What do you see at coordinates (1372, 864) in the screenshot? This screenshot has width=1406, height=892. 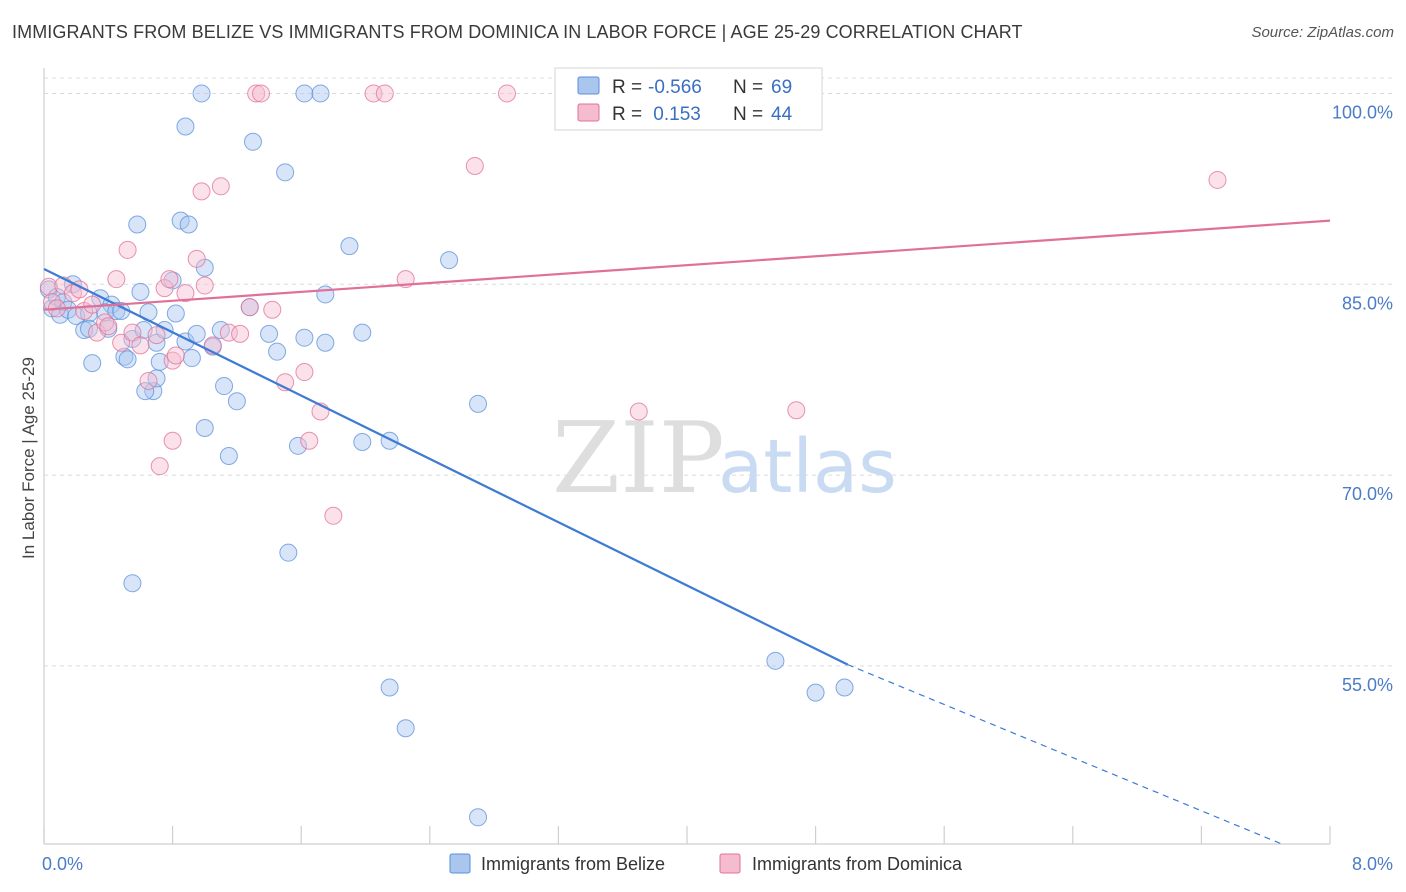 I see `x-tick-label-1: 8.0%` at bounding box center [1372, 864].